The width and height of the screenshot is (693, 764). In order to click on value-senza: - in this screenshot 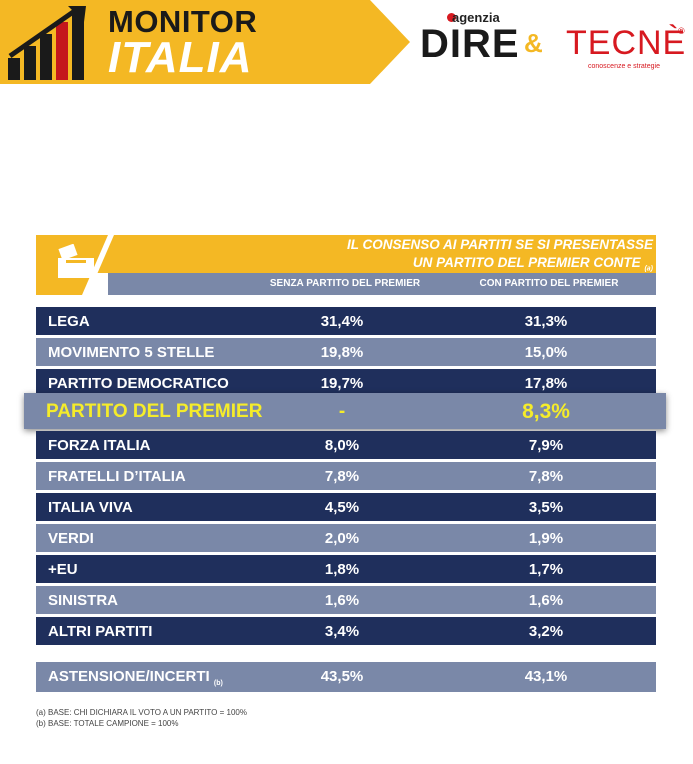, I will do `click(342, 411)`.